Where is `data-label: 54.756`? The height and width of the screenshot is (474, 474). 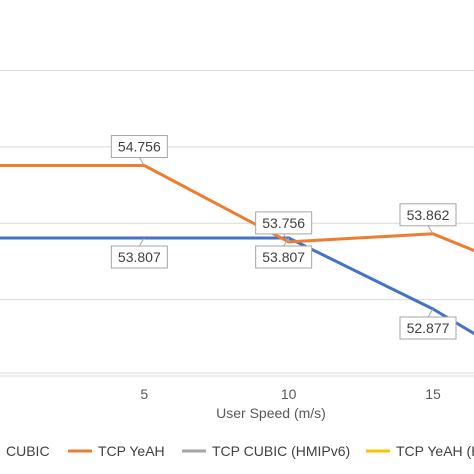 data-label: 54.756 is located at coordinates (139, 147).